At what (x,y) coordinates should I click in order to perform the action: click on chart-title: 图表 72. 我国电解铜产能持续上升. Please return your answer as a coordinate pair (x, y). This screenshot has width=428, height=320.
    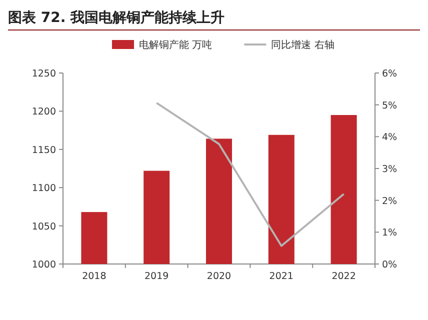
    Looking at the image, I should click on (116, 17).